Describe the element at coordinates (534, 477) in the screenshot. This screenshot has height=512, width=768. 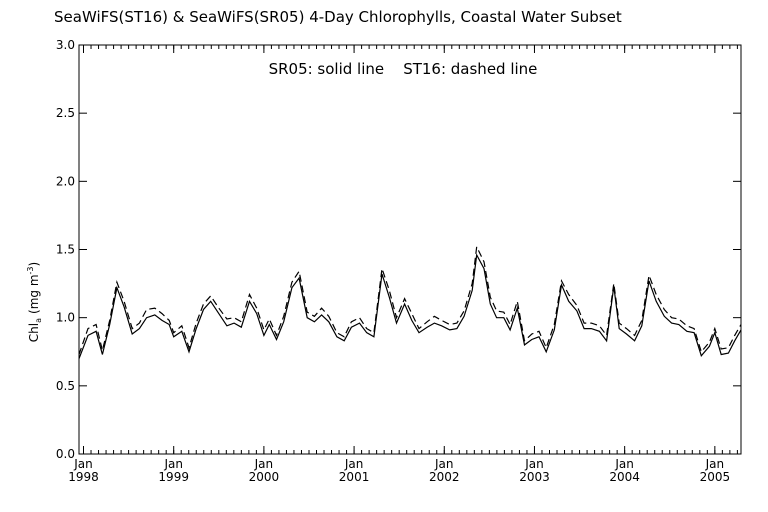
I see `x-tick-year-label: 2003` at that location.